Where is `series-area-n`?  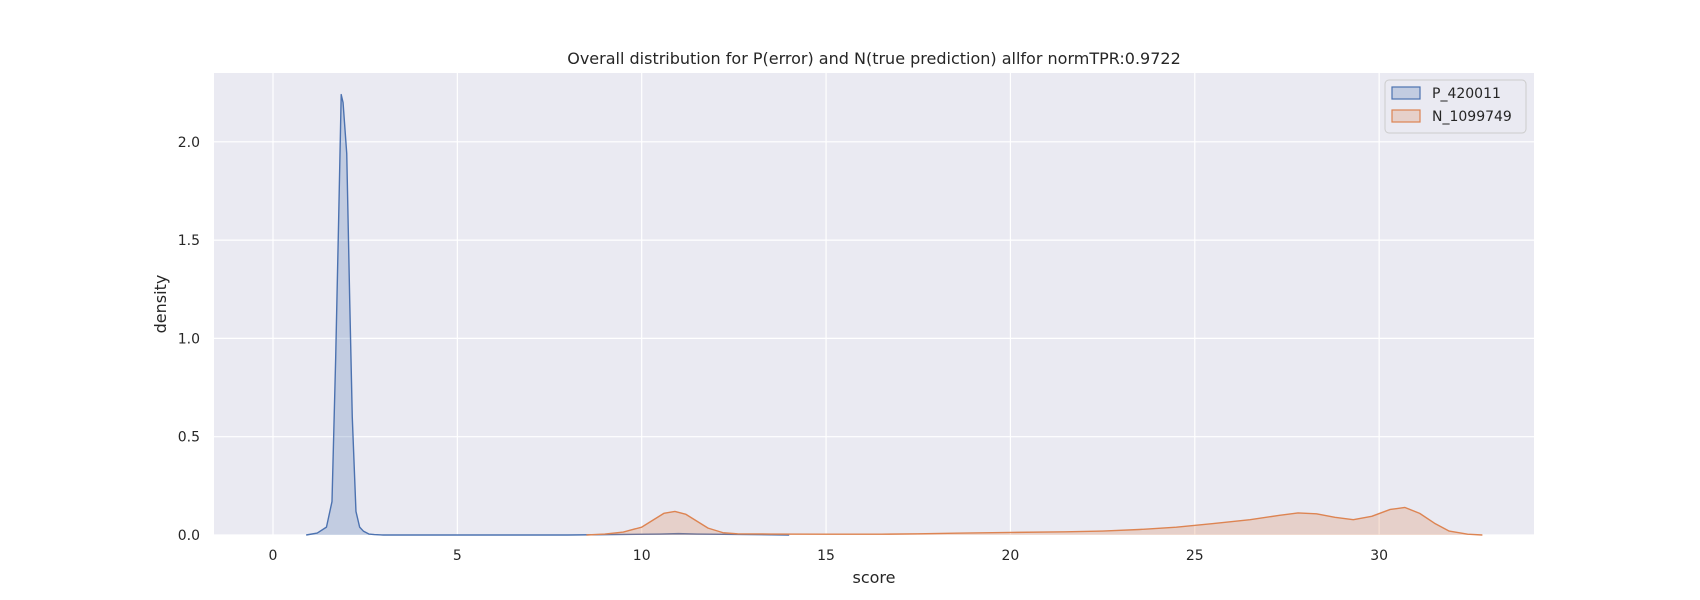 series-area-n is located at coordinates (1034, 521).